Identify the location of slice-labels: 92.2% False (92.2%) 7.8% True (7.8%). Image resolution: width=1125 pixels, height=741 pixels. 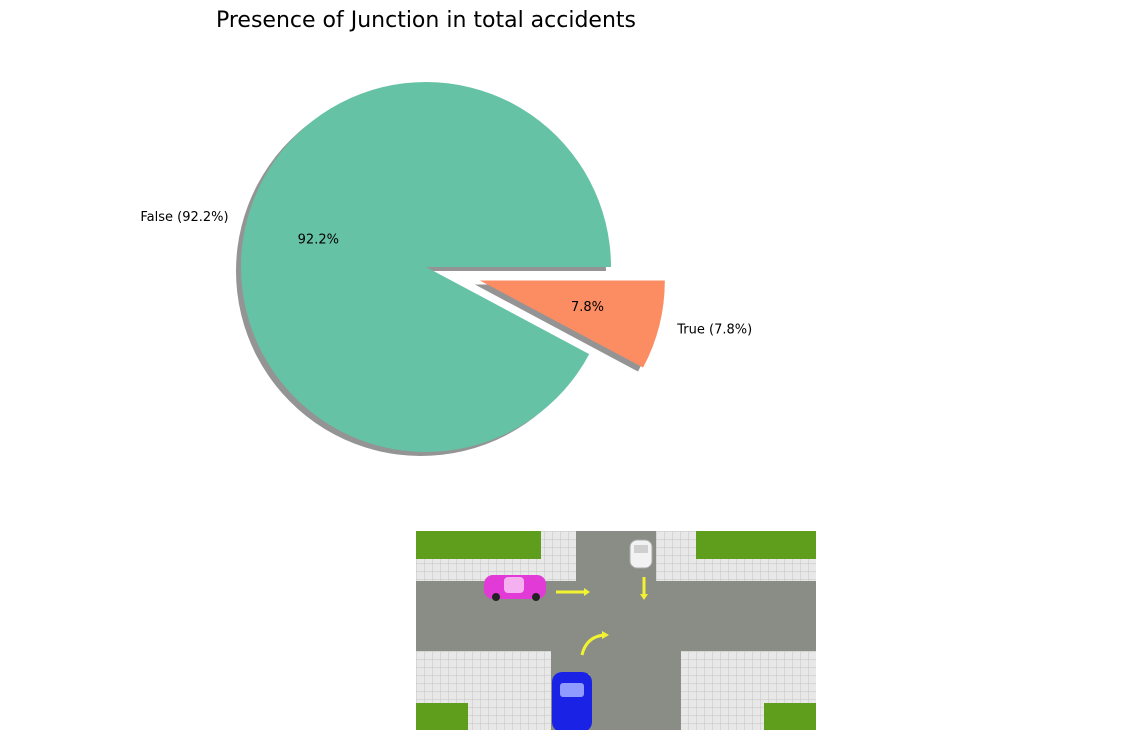
(446, 273).